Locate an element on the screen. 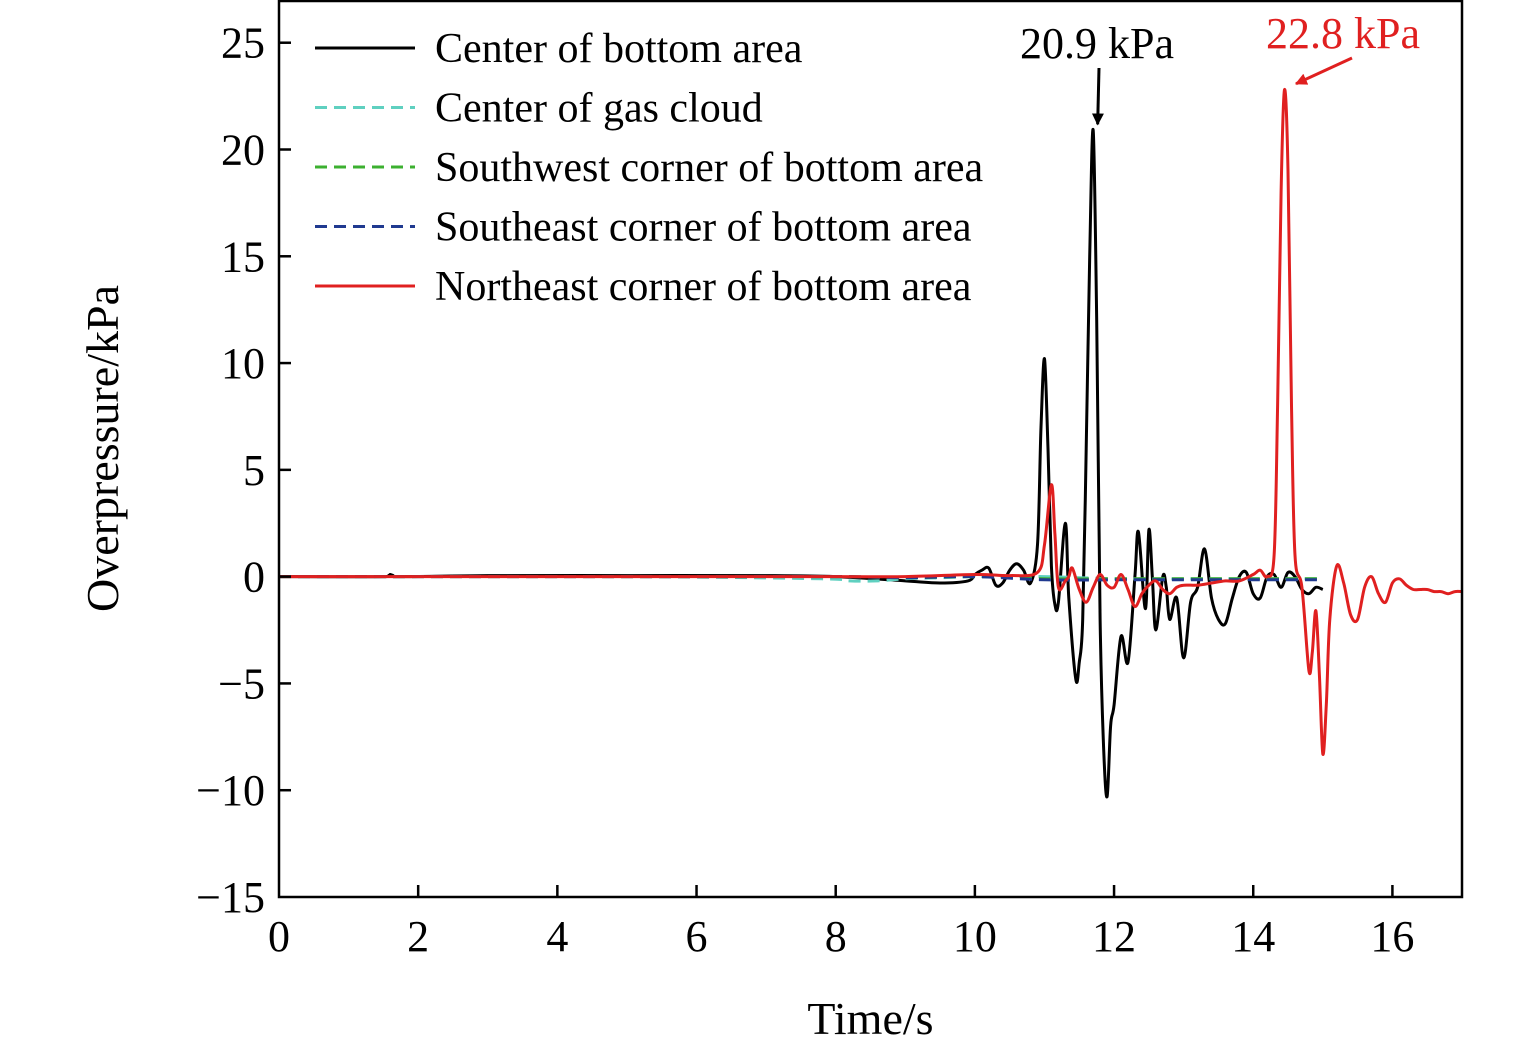  y-tick-label: 10 is located at coordinates (243, 363).